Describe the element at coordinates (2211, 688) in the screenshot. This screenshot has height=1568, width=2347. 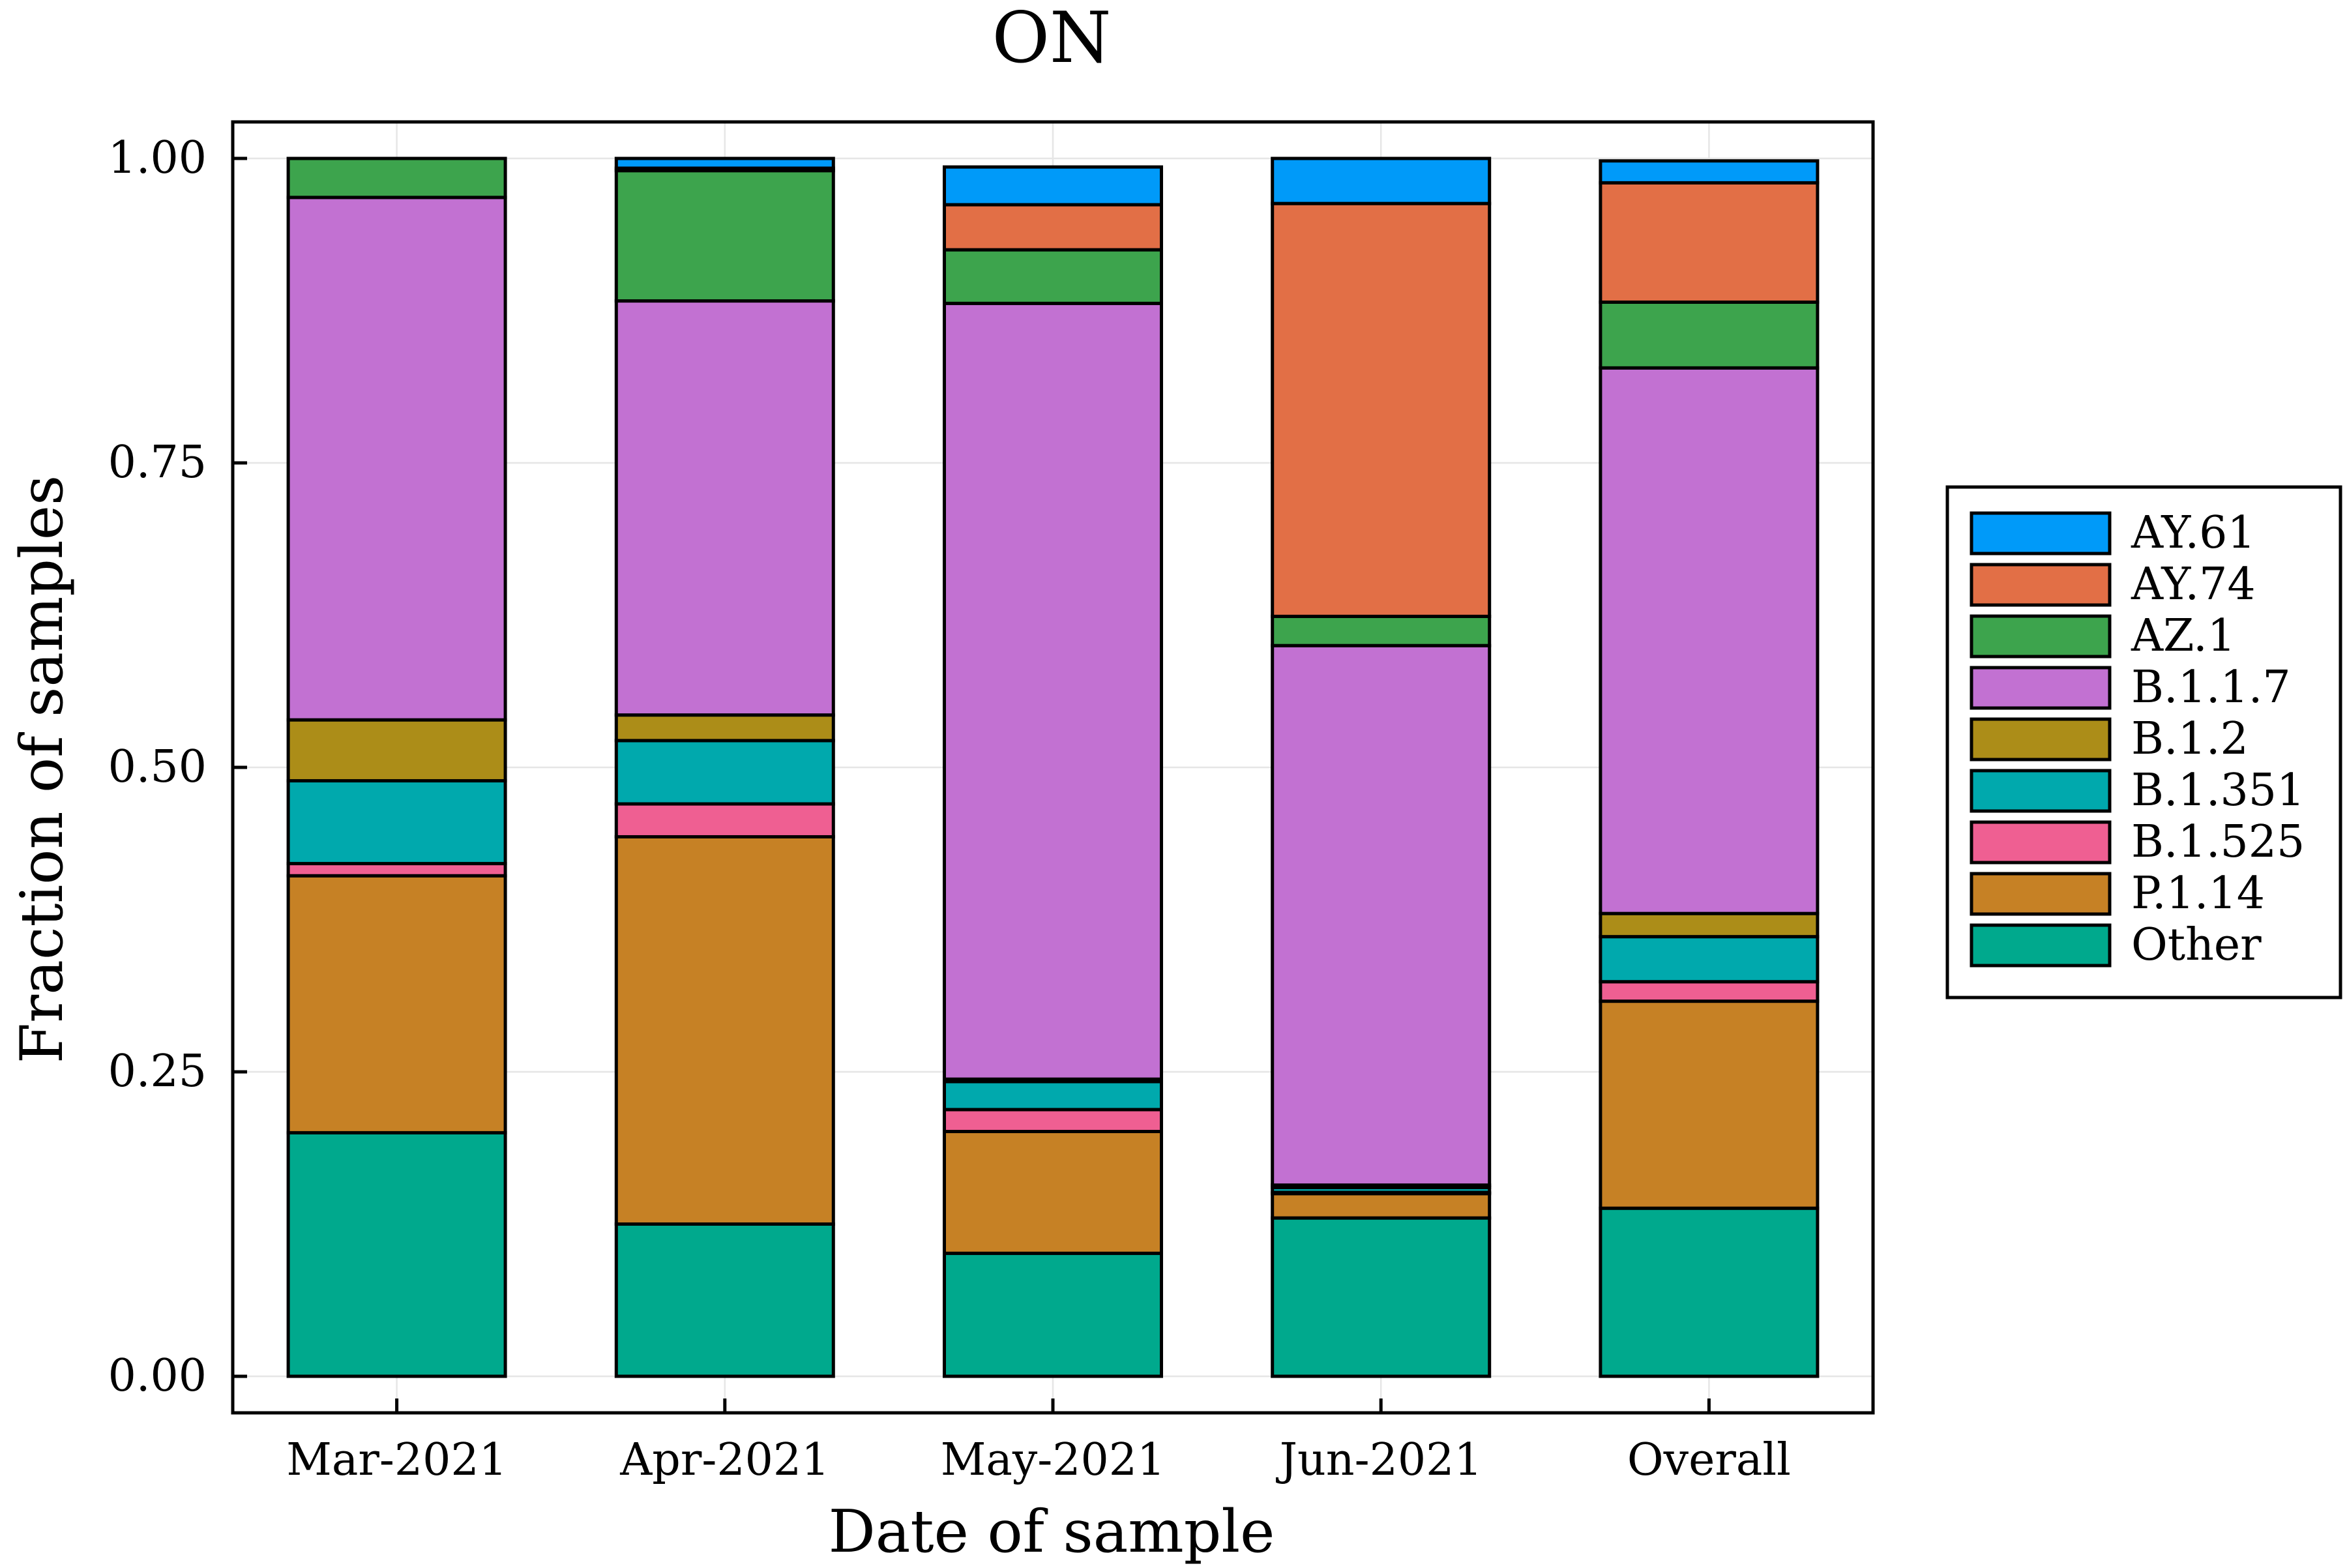
I see `legend-label-b-1-1-7: B.1.1.7` at that location.